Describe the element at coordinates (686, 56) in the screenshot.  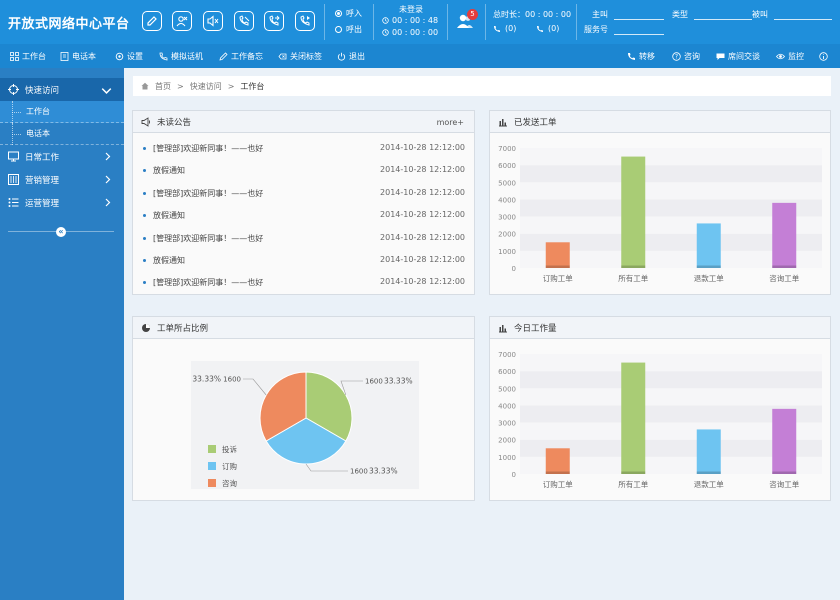
I see `menu-consult: ? 咨询` at that location.